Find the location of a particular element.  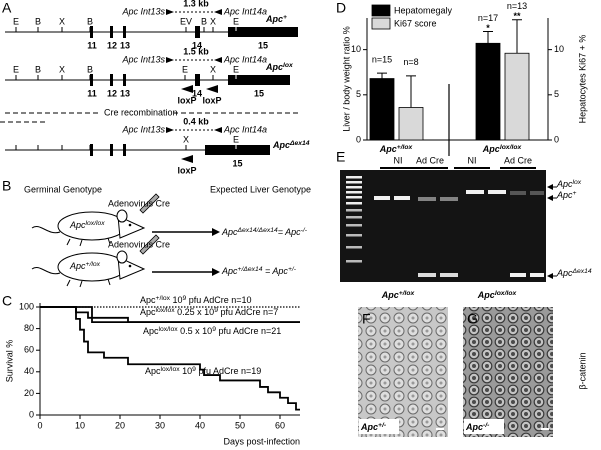

adenovirus-label: Adenovirus Cre is located at coordinates (139, 203).